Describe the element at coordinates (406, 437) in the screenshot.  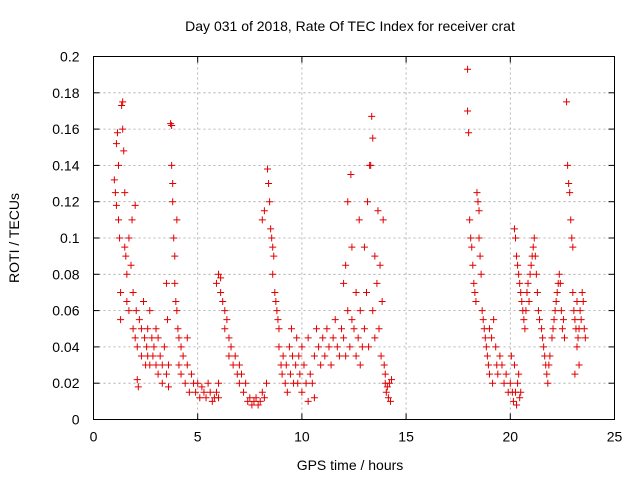
I see `x-tick-label: 15` at that location.